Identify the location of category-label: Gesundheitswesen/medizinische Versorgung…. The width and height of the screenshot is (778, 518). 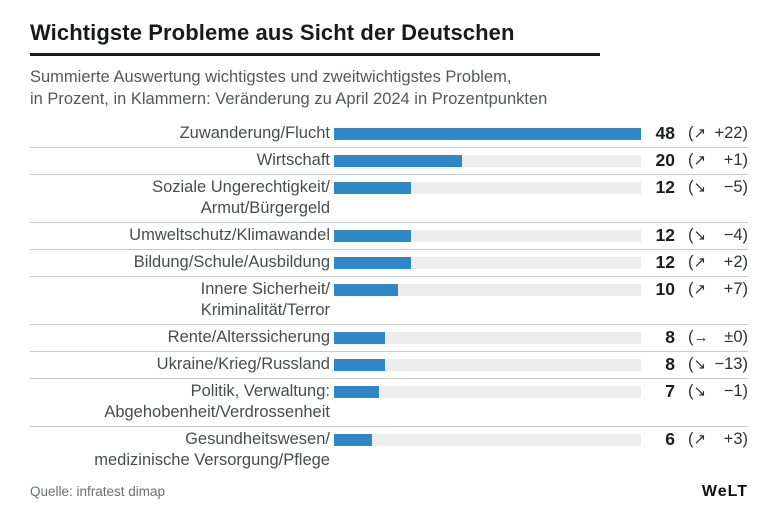
(212, 449).